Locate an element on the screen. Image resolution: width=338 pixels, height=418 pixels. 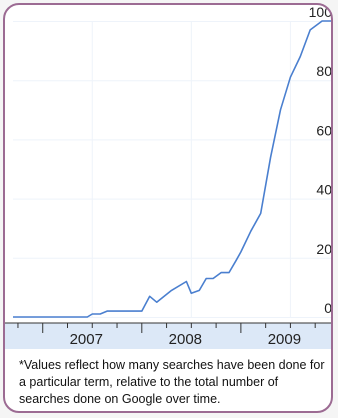
y-tick-label: 80 is located at coordinates (324, 71).